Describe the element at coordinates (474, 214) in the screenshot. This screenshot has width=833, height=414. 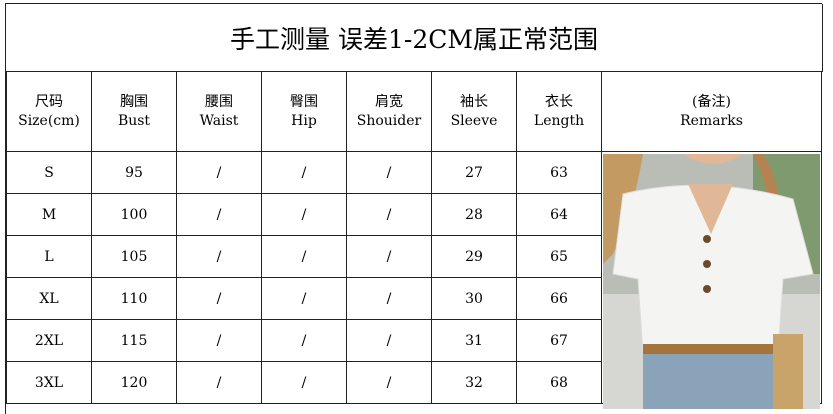
I see `cell-sleeve: 28` at that location.